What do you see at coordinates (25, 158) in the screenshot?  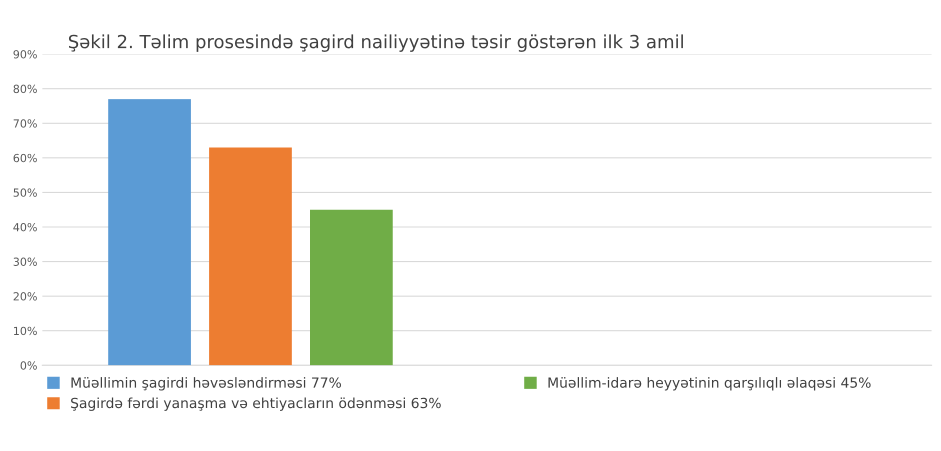 I see `y-tick-label: 60%` at bounding box center [25, 158].